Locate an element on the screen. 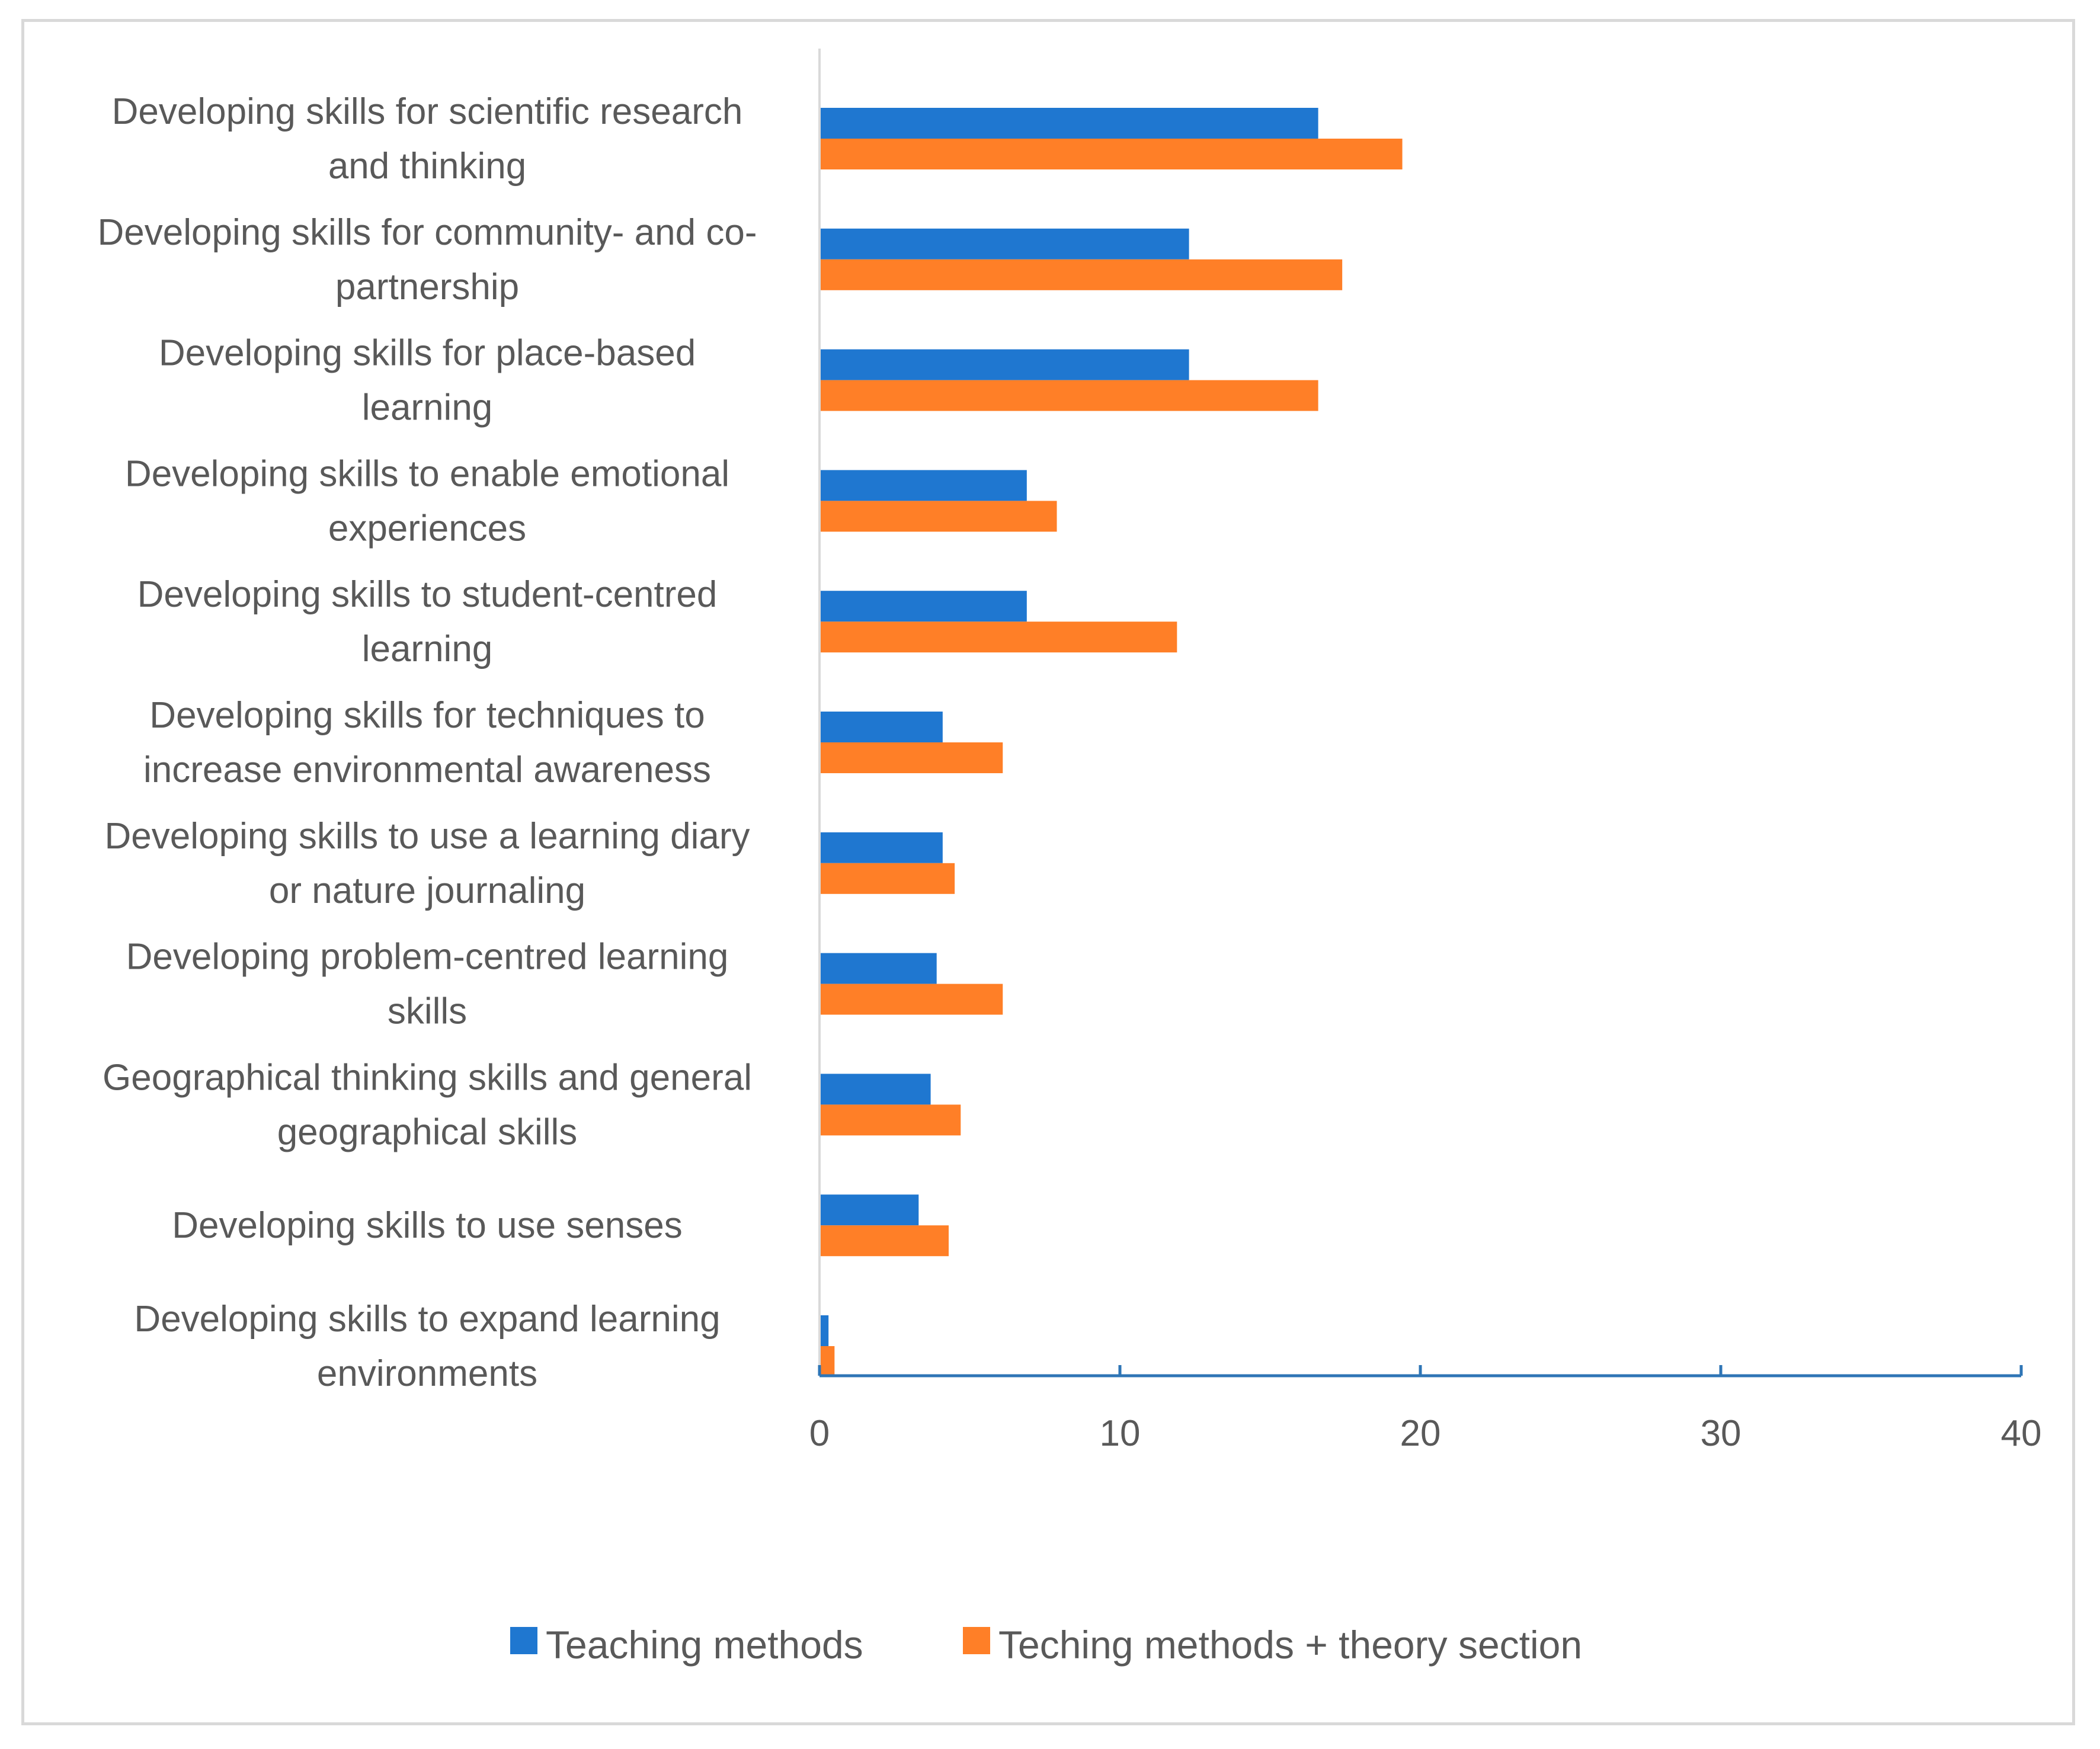  x-tick-label: 30 is located at coordinates (1721, 1434).